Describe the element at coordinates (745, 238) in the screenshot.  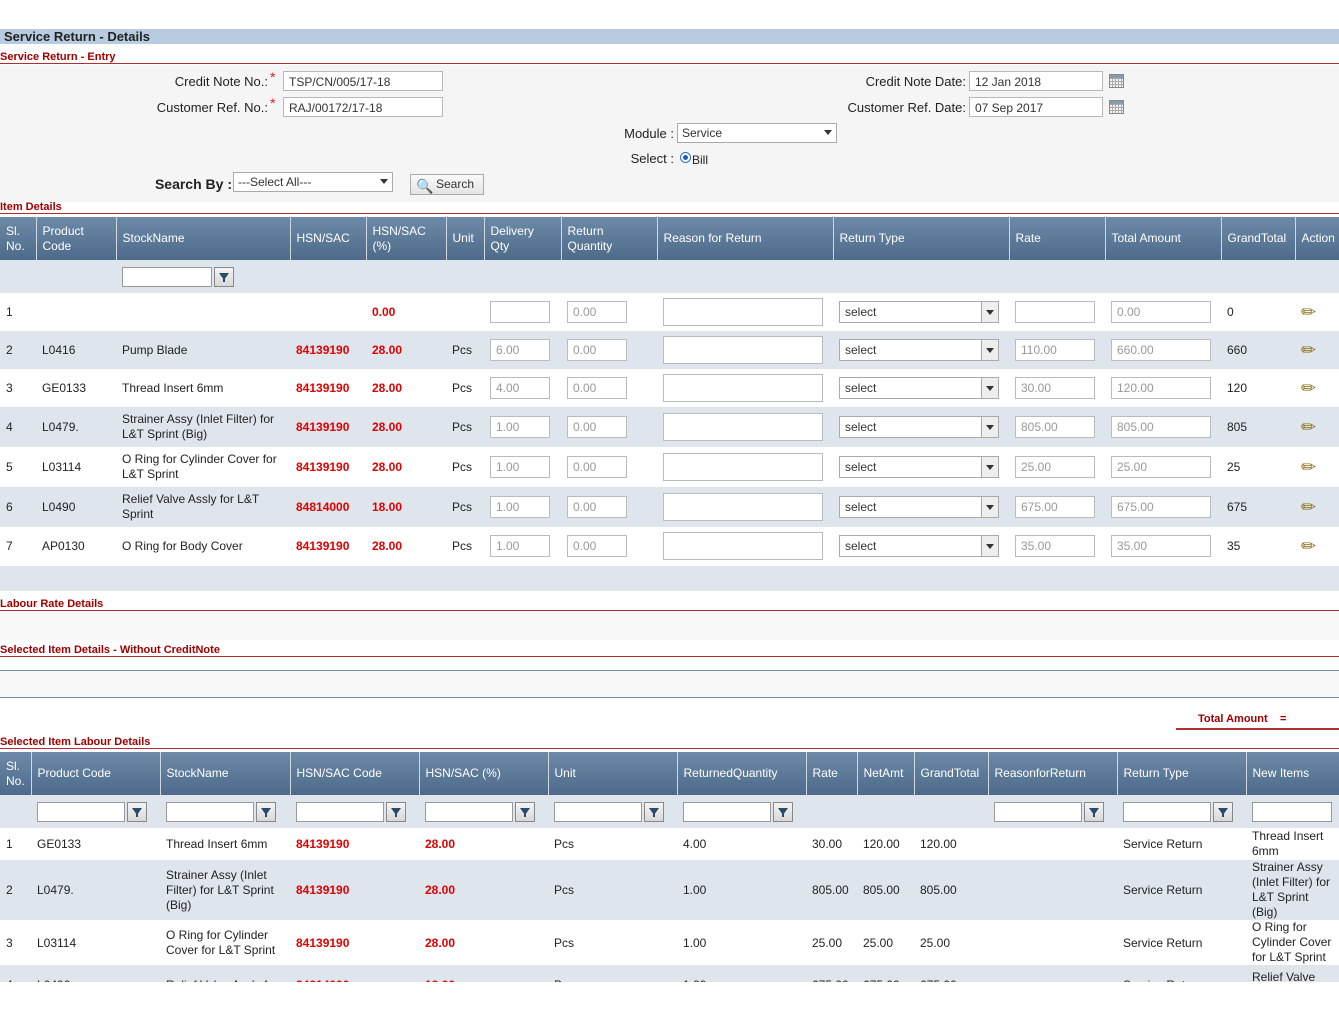
I see `col-header-reason-for-return: Reason for Return` at that location.